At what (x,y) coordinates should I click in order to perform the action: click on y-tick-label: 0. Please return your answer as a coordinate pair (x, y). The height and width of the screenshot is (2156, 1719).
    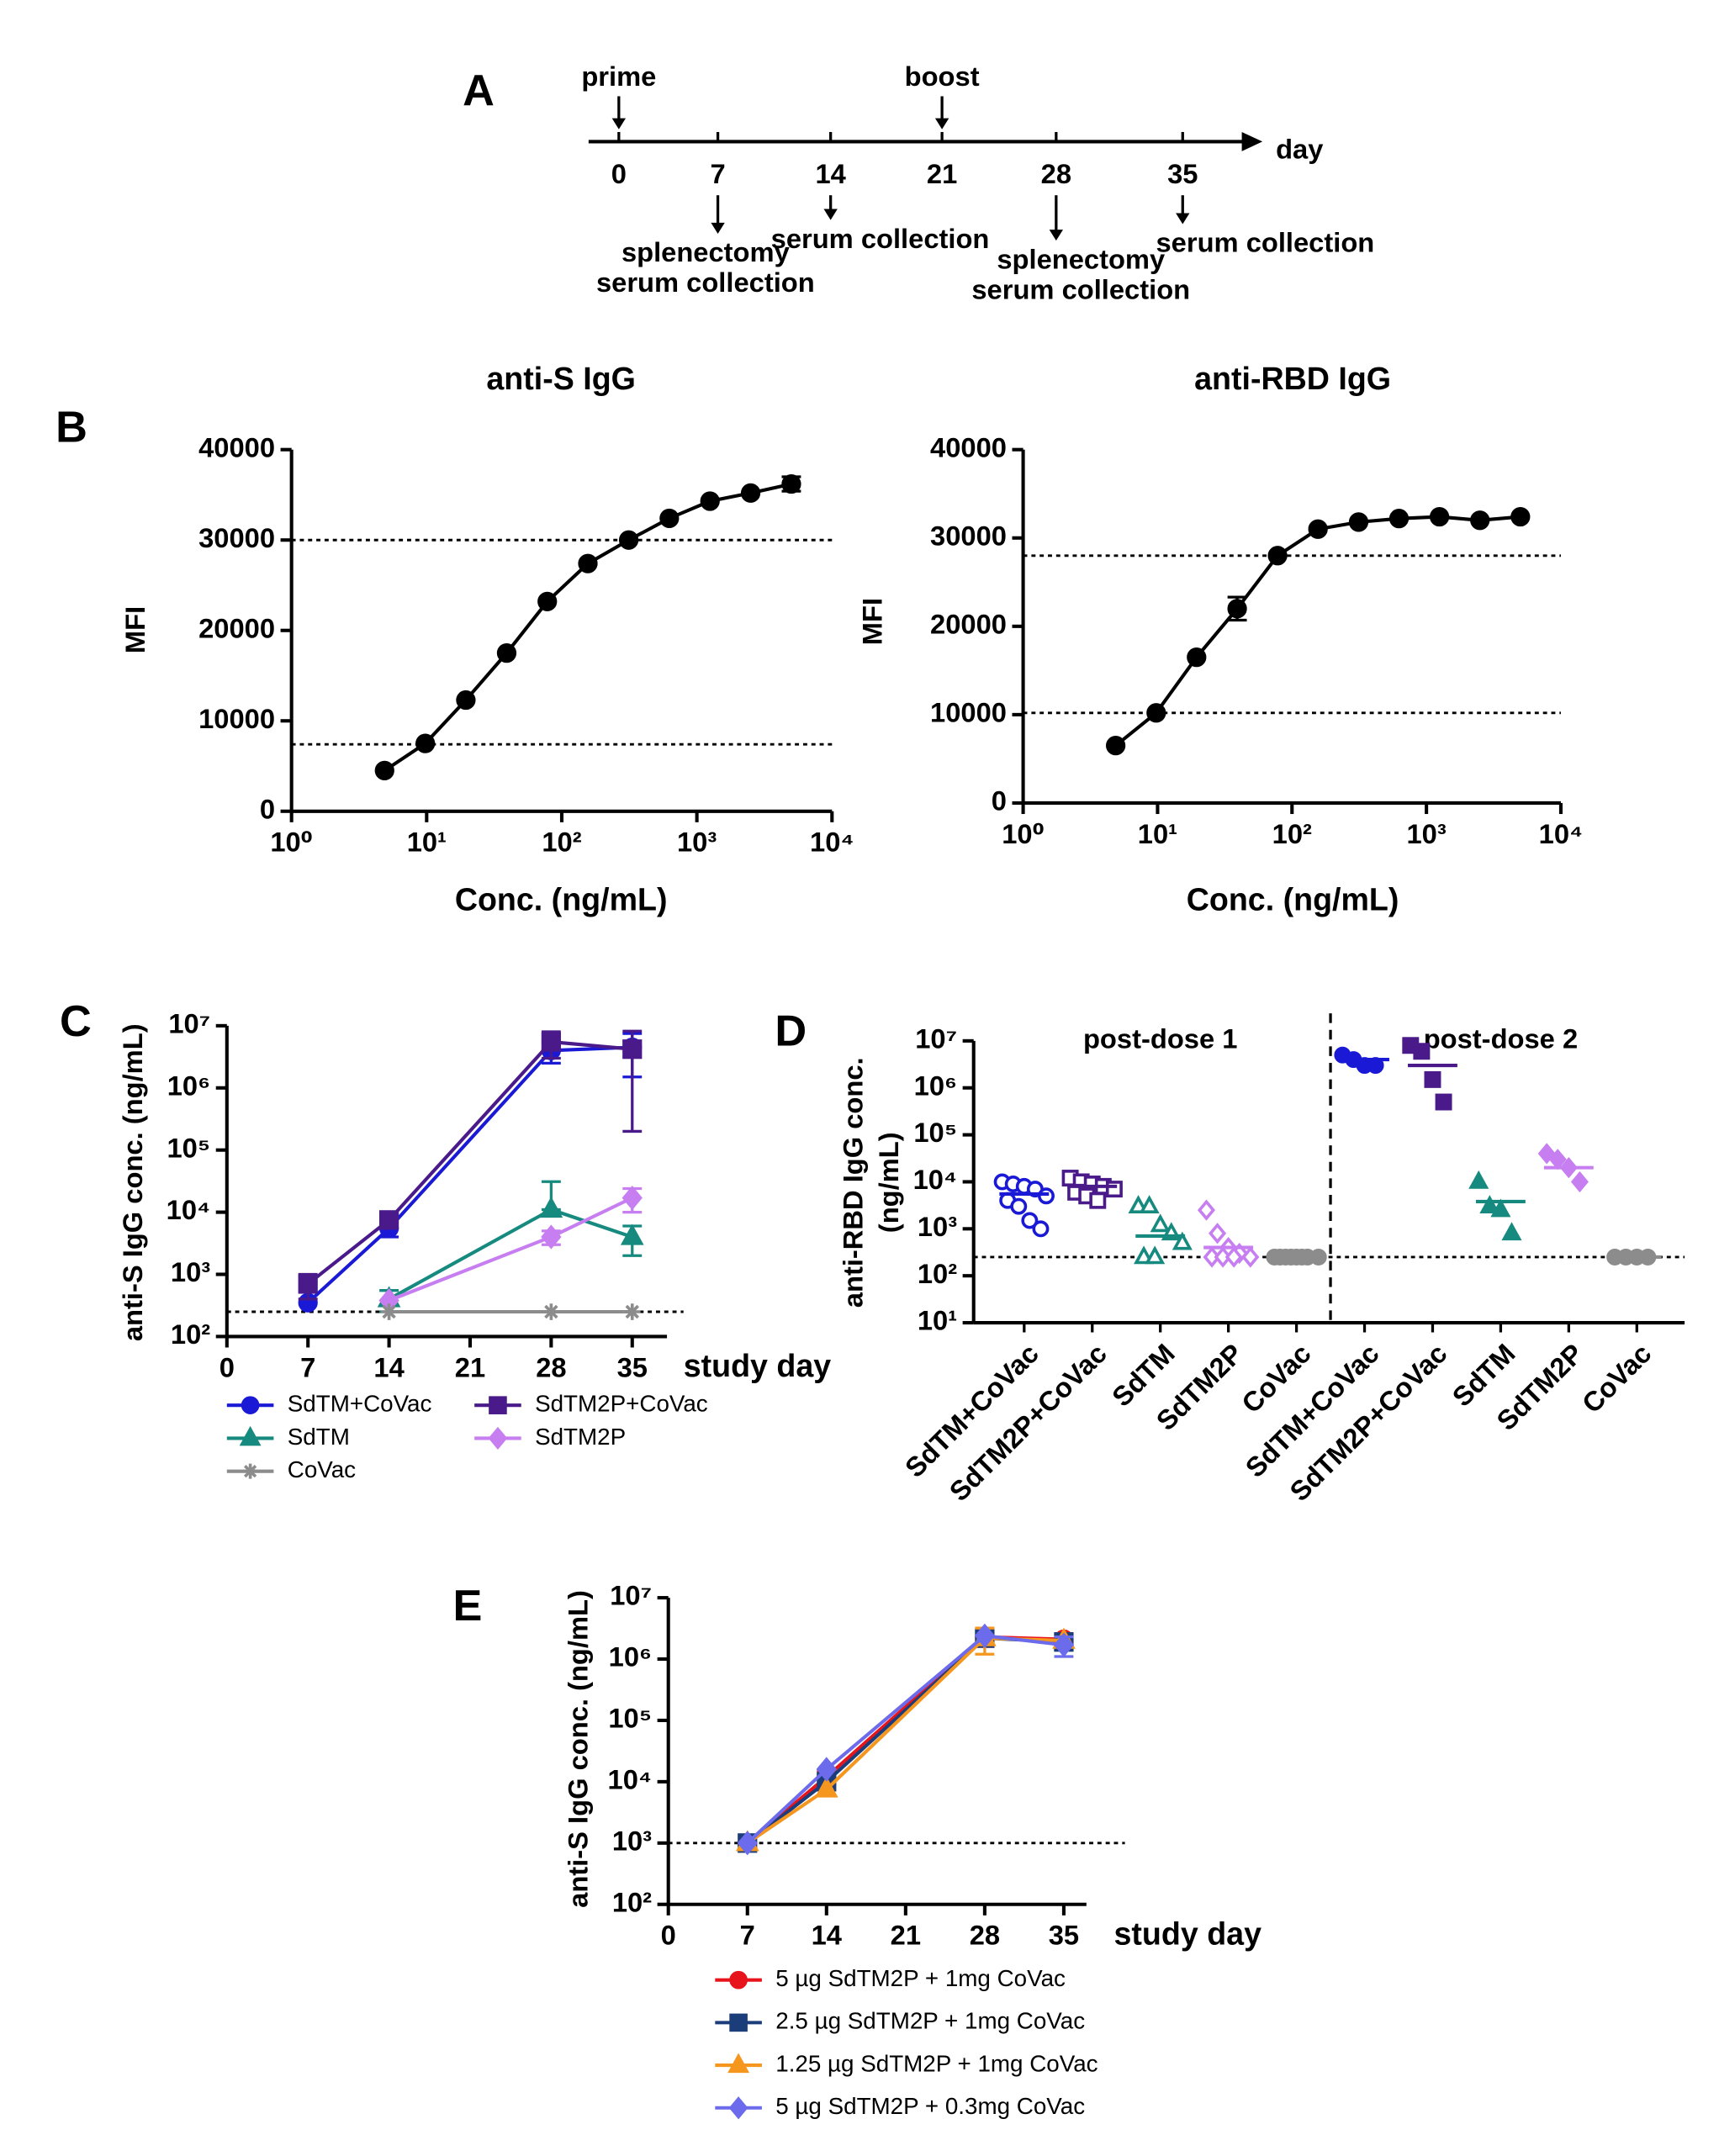
    Looking at the image, I should click on (267, 808).